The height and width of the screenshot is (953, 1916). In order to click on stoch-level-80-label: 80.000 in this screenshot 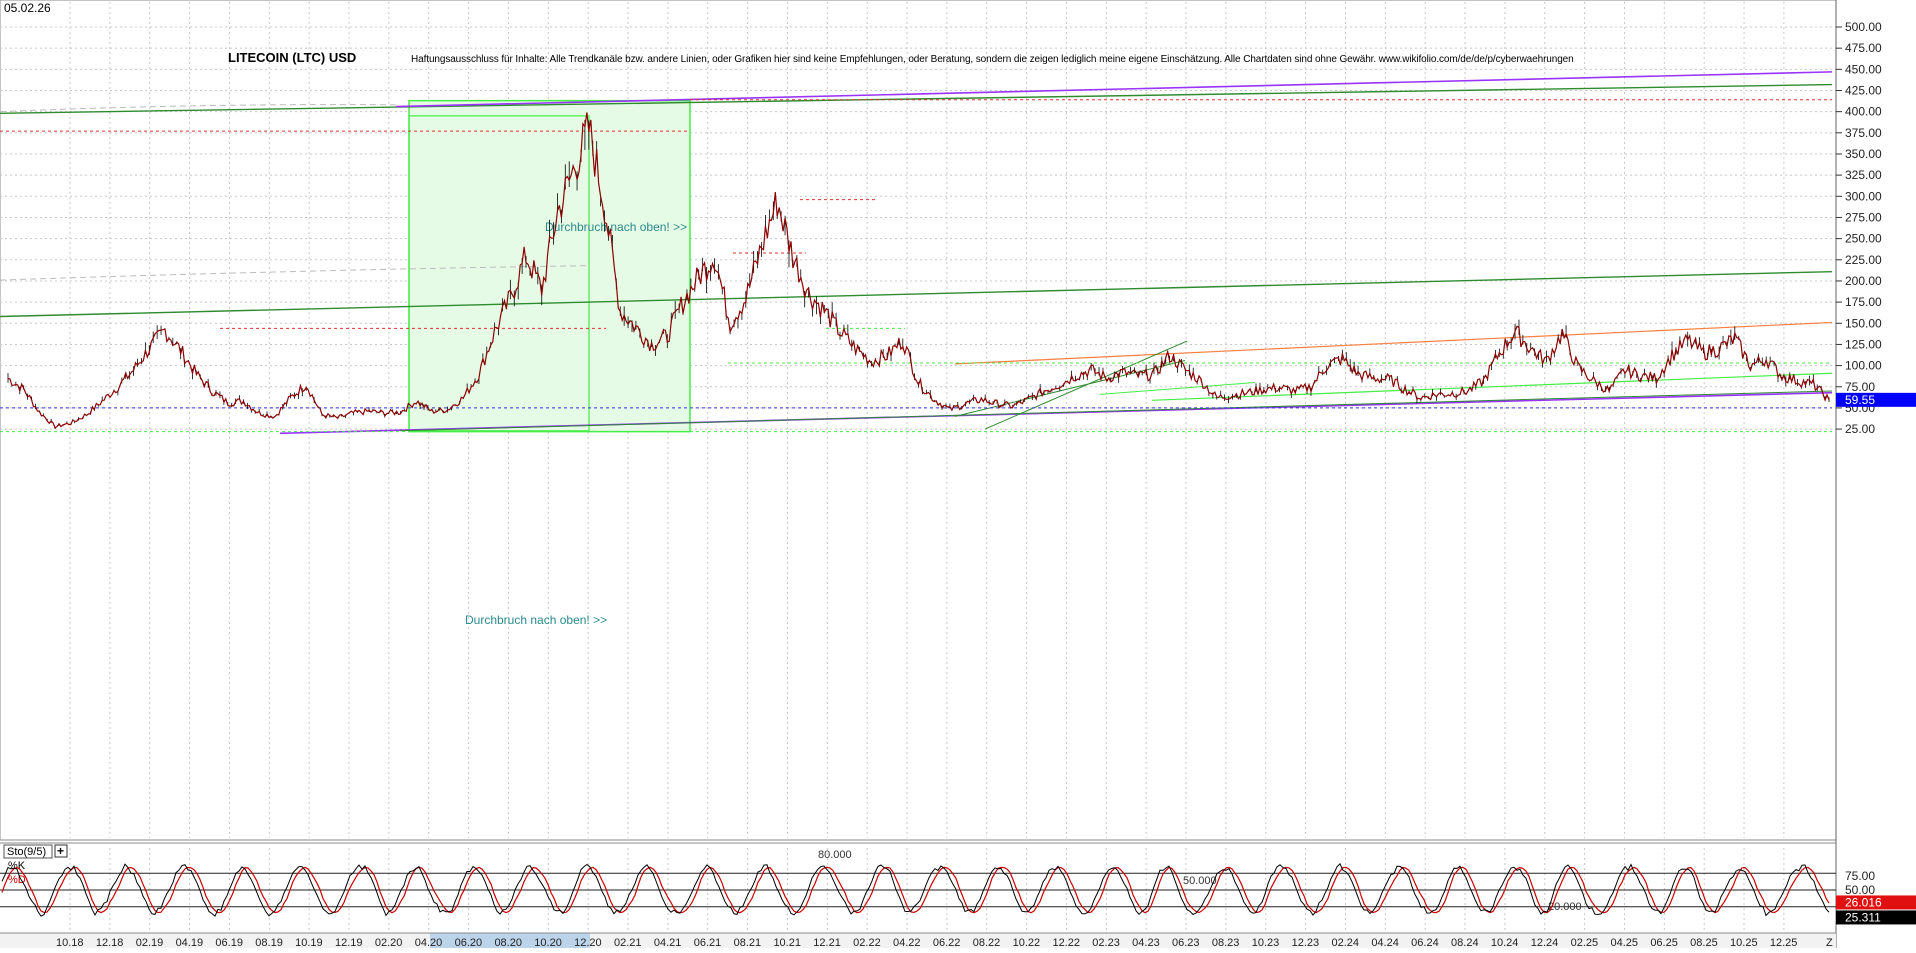, I will do `click(835, 855)`.